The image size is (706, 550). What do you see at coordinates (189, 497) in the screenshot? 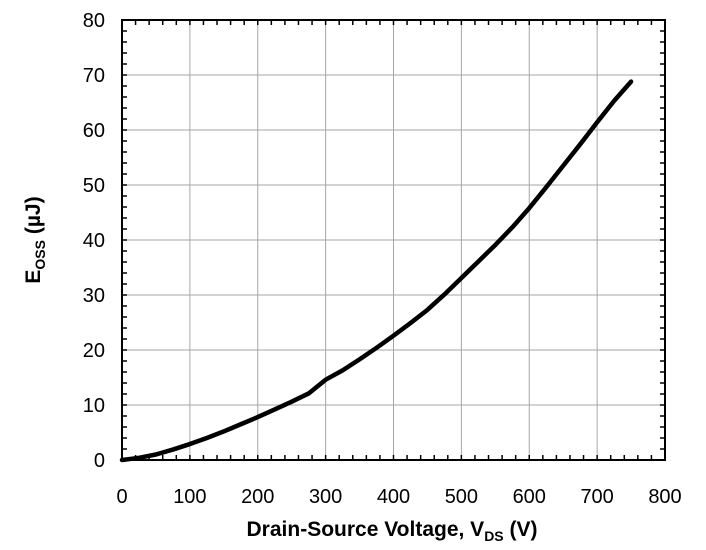
I see `x-tick-label: 100` at bounding box center [189, 497].